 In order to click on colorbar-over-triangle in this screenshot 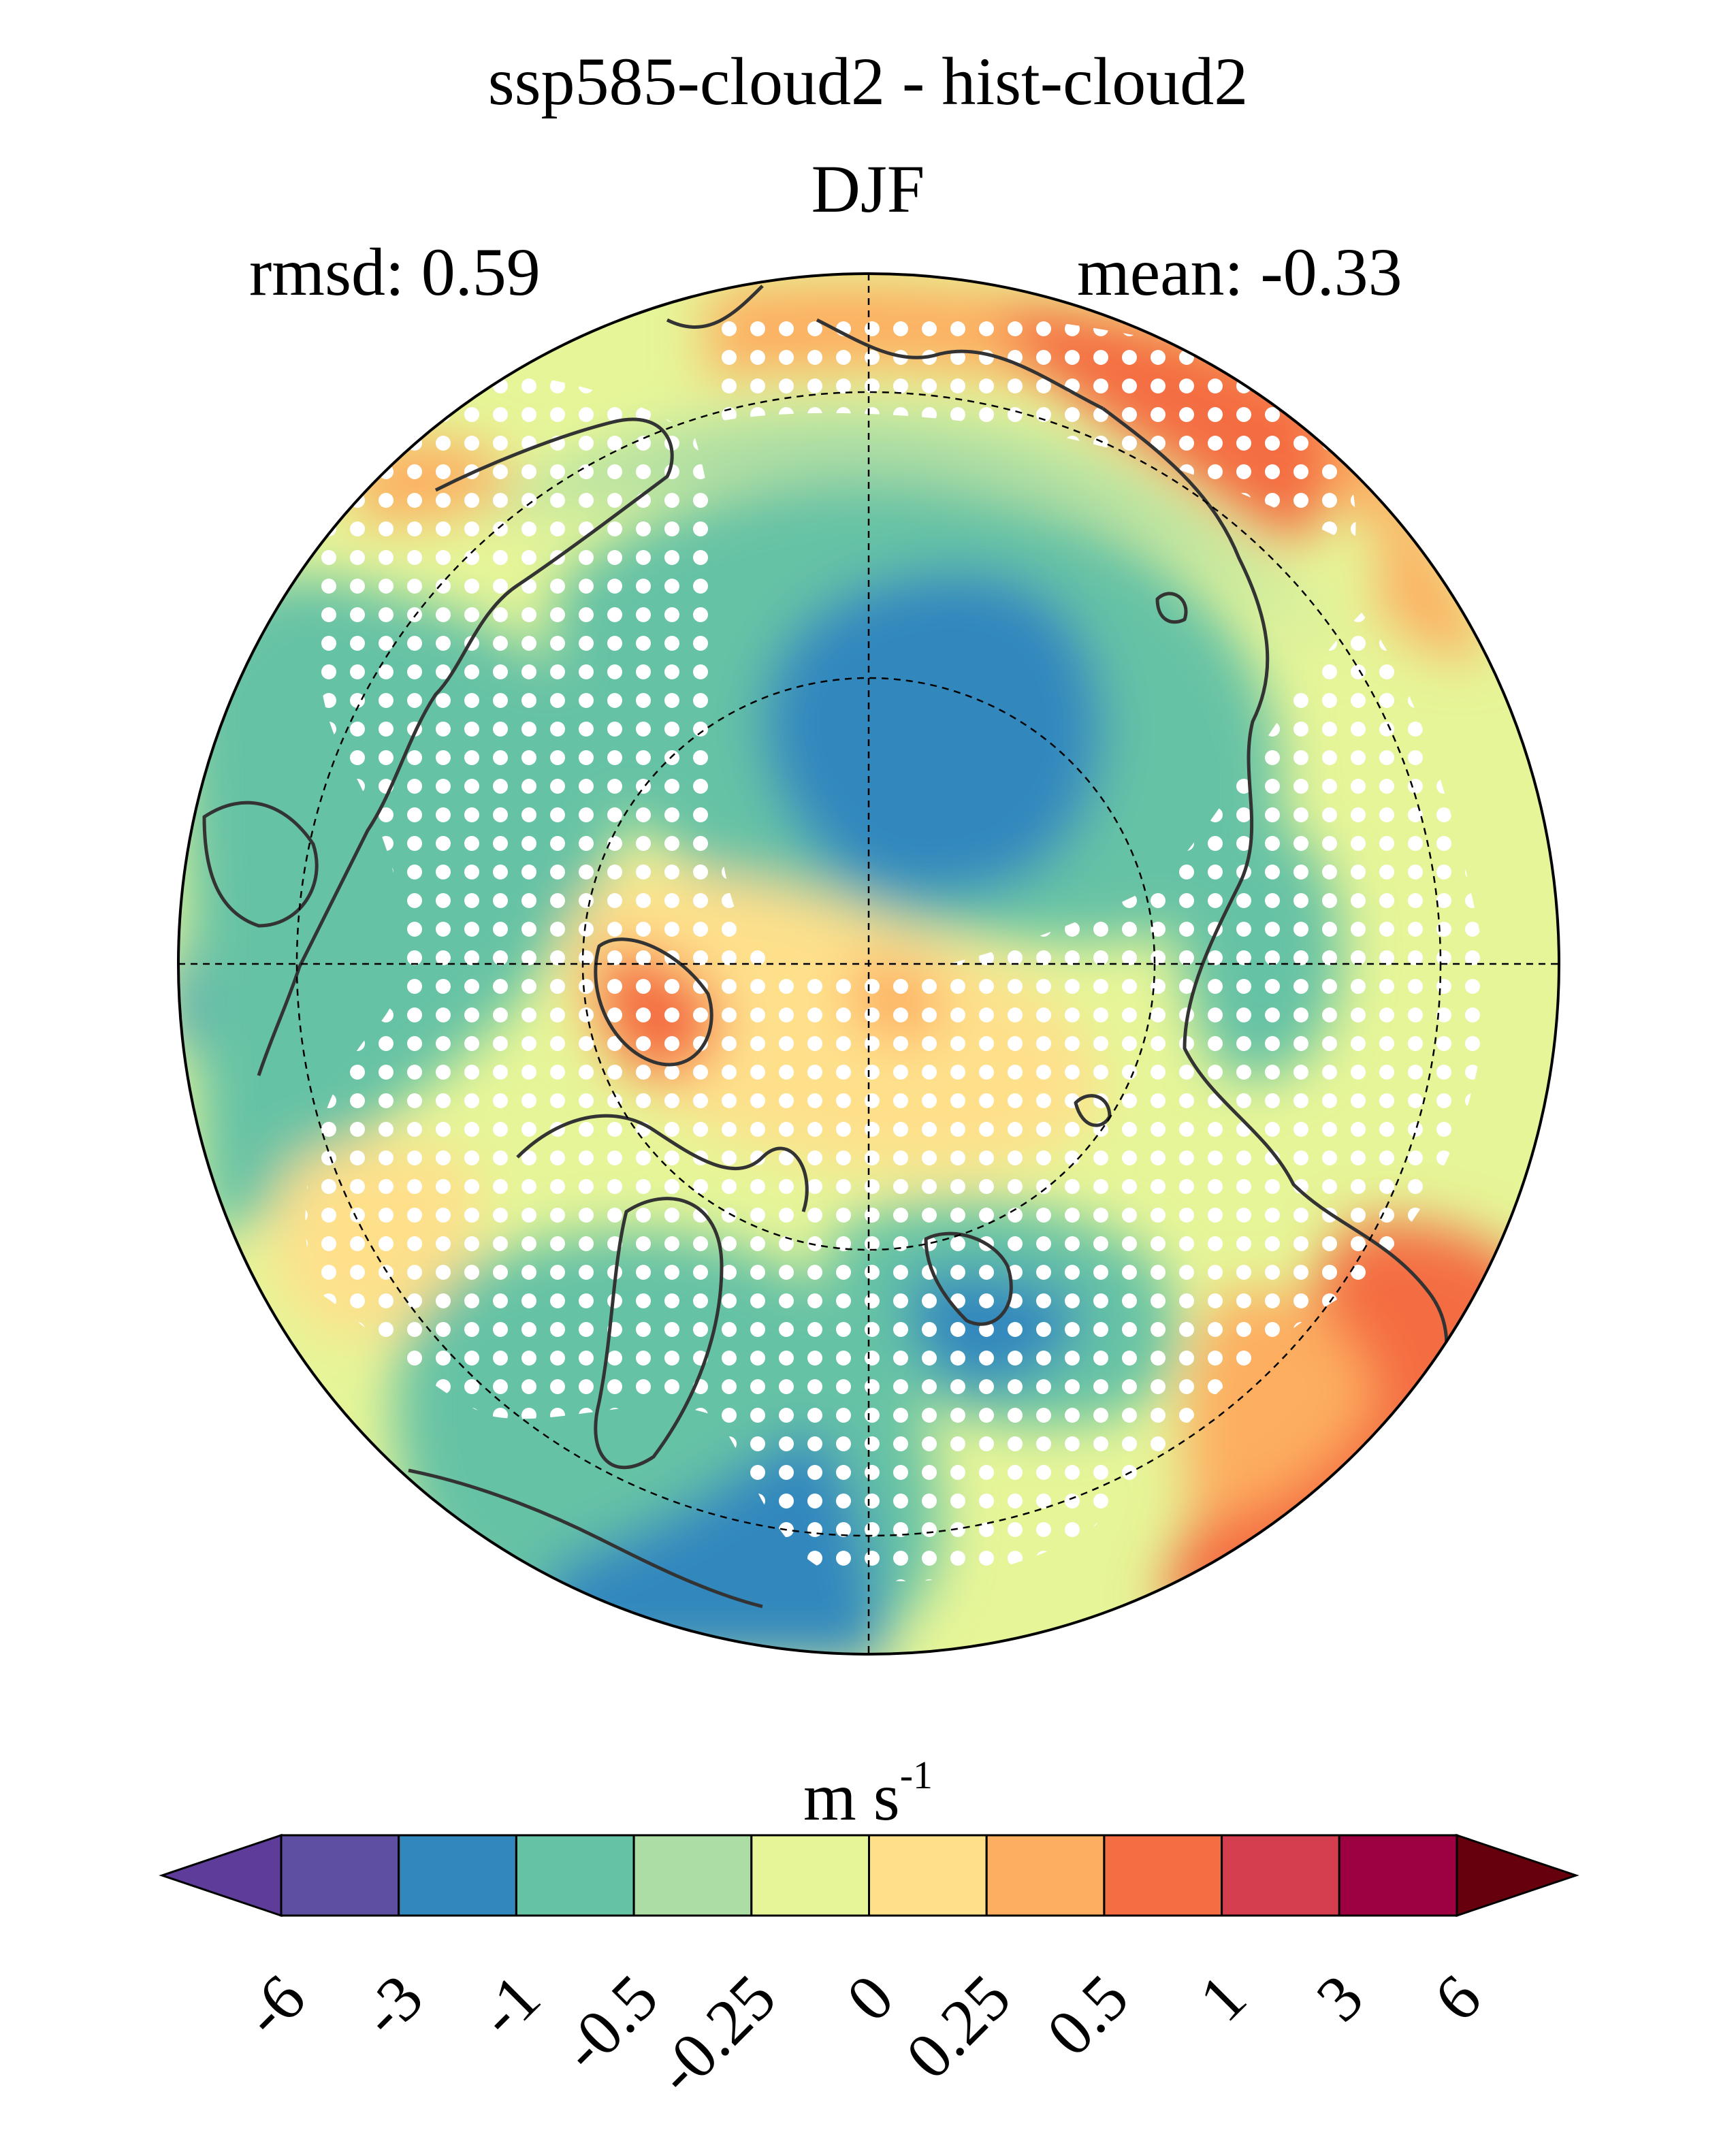, I will do `click(1518, 1875)`.